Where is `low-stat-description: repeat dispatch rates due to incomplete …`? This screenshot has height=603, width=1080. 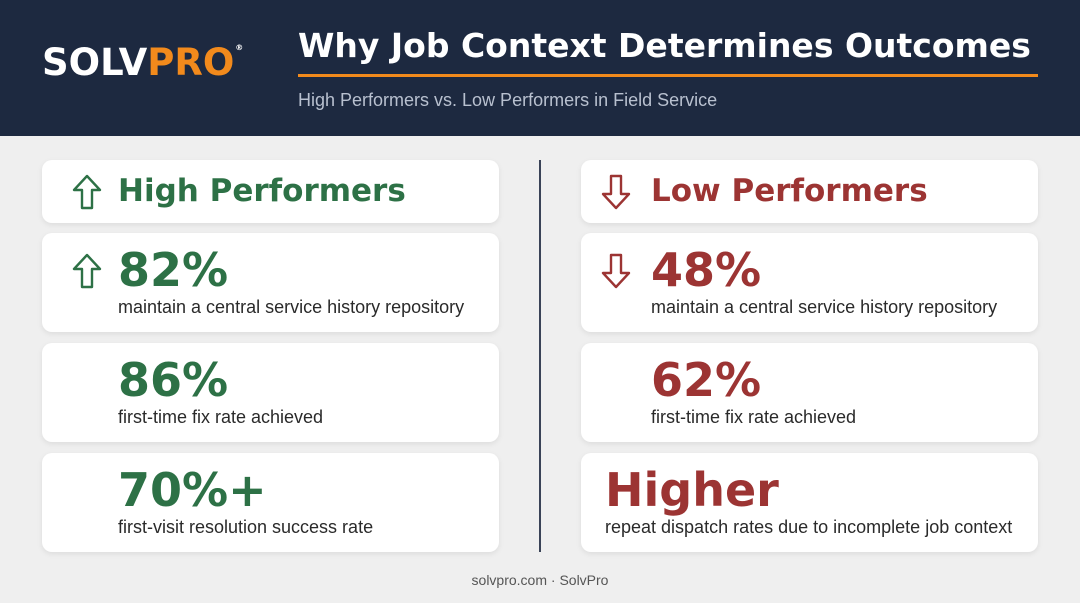
low-stat-description: repeat dispatch rates due to incomplete … is located at coordinates (809, 527).